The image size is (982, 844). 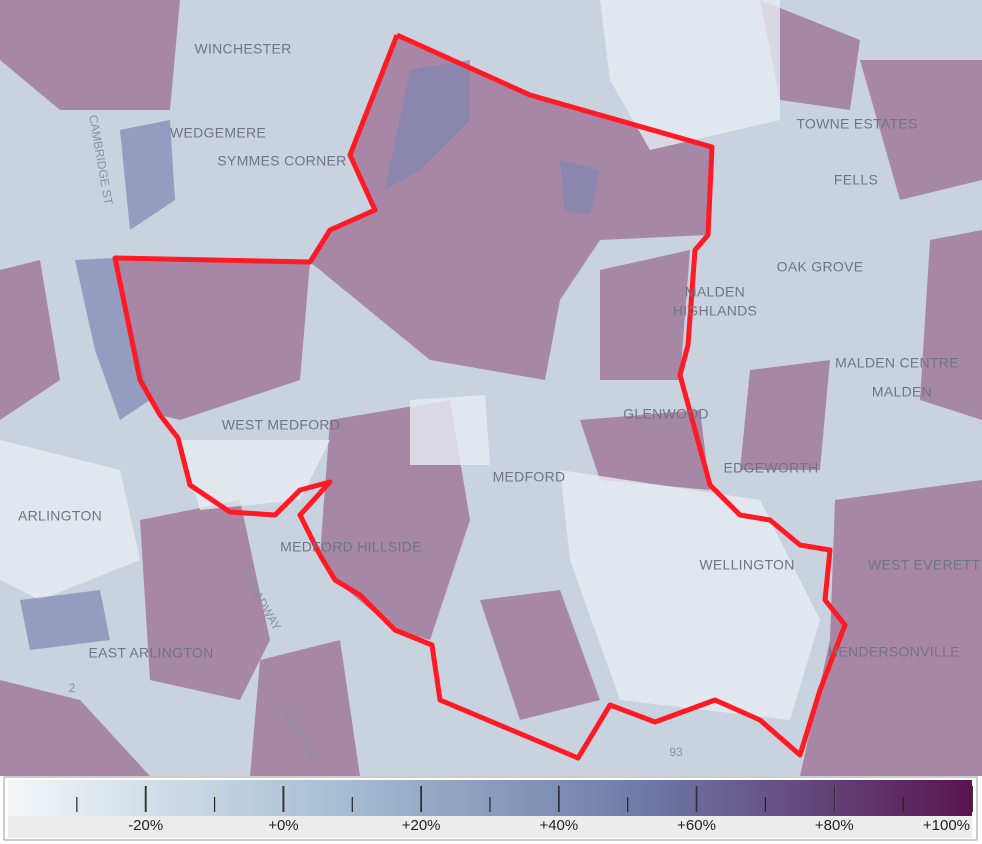 I want to click on place-label: OAK GROVE, so click(x=820, y=267).